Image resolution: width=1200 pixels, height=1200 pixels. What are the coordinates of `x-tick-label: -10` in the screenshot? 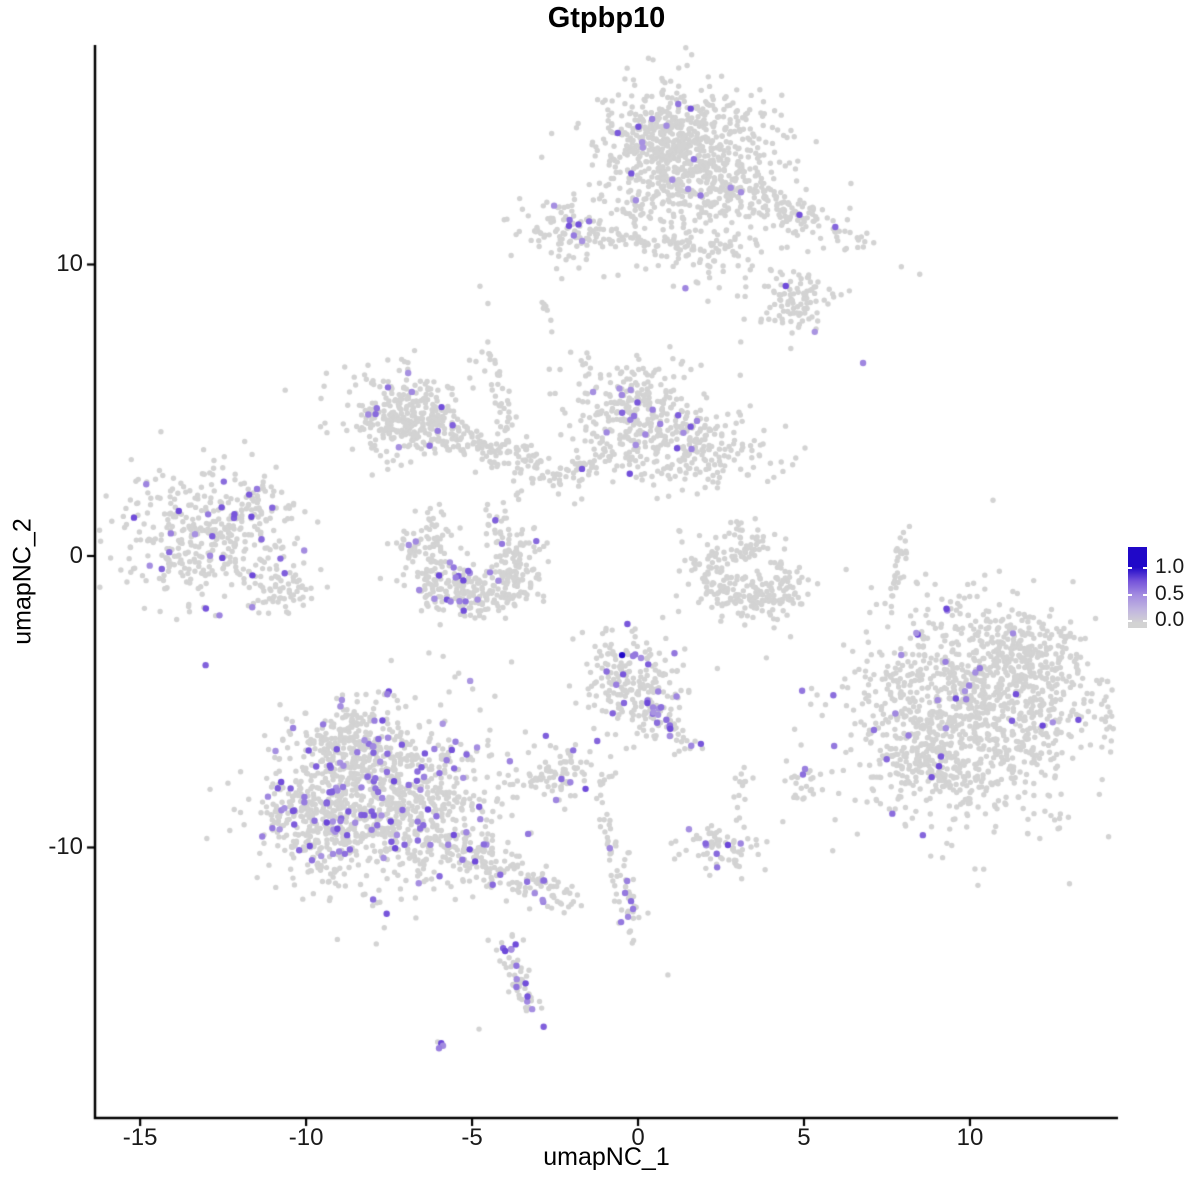 It's located at (306, 1137).